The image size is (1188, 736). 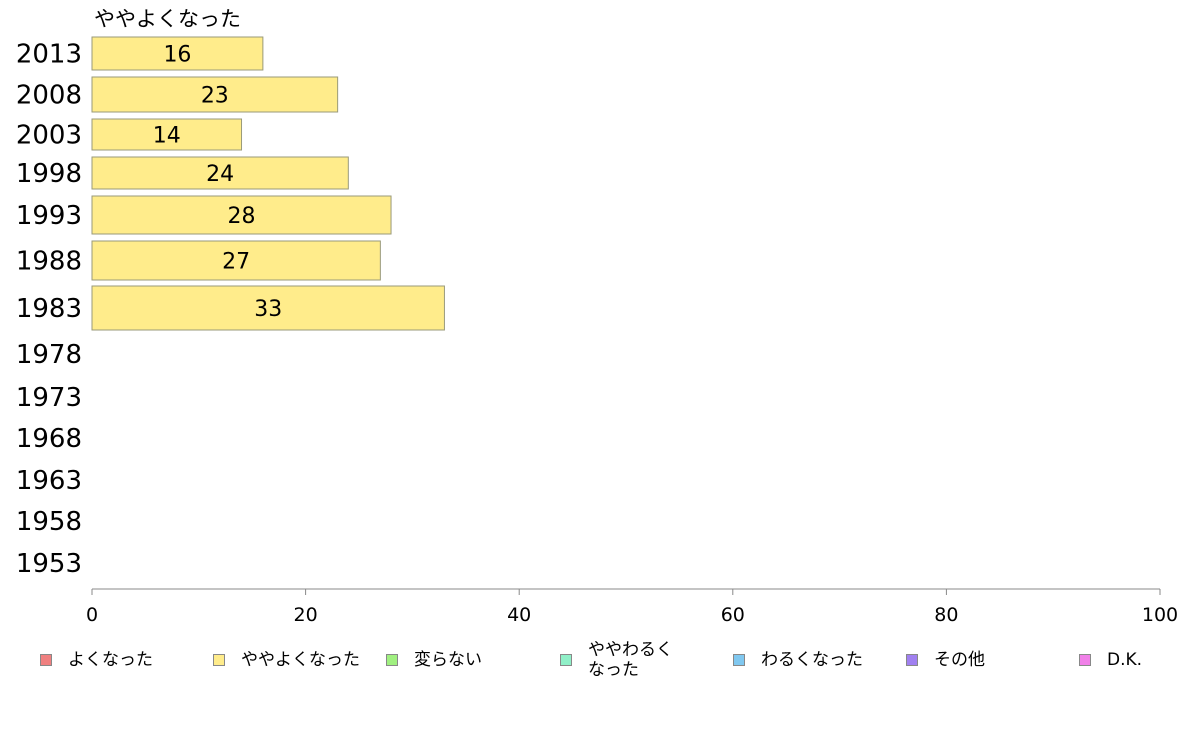 What do you see at coordinates (519, 615) in the screenshot?
I see `x-tick-label: 40` at bounding box center [519, 615].